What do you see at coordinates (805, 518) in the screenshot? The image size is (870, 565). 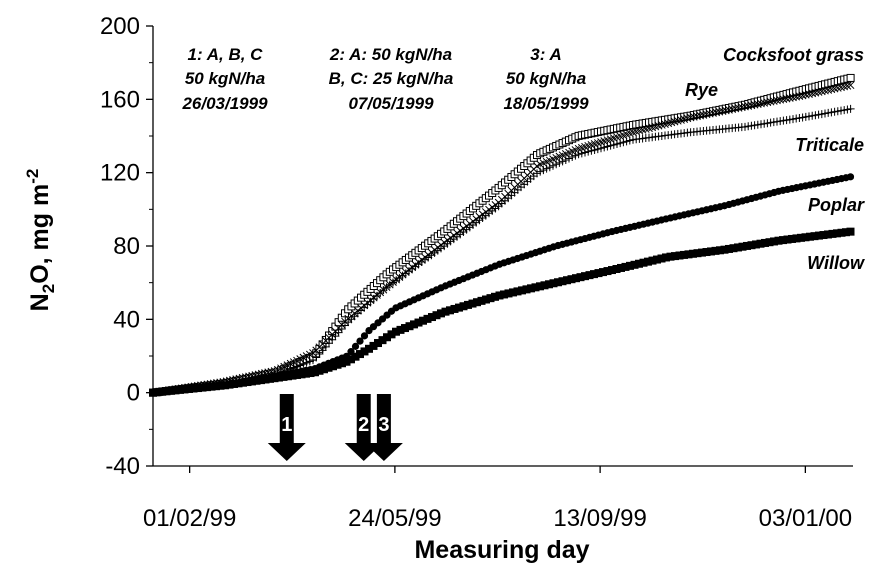 I see `x-tick-label: 03/01/00` at bounding box center [805, 518].